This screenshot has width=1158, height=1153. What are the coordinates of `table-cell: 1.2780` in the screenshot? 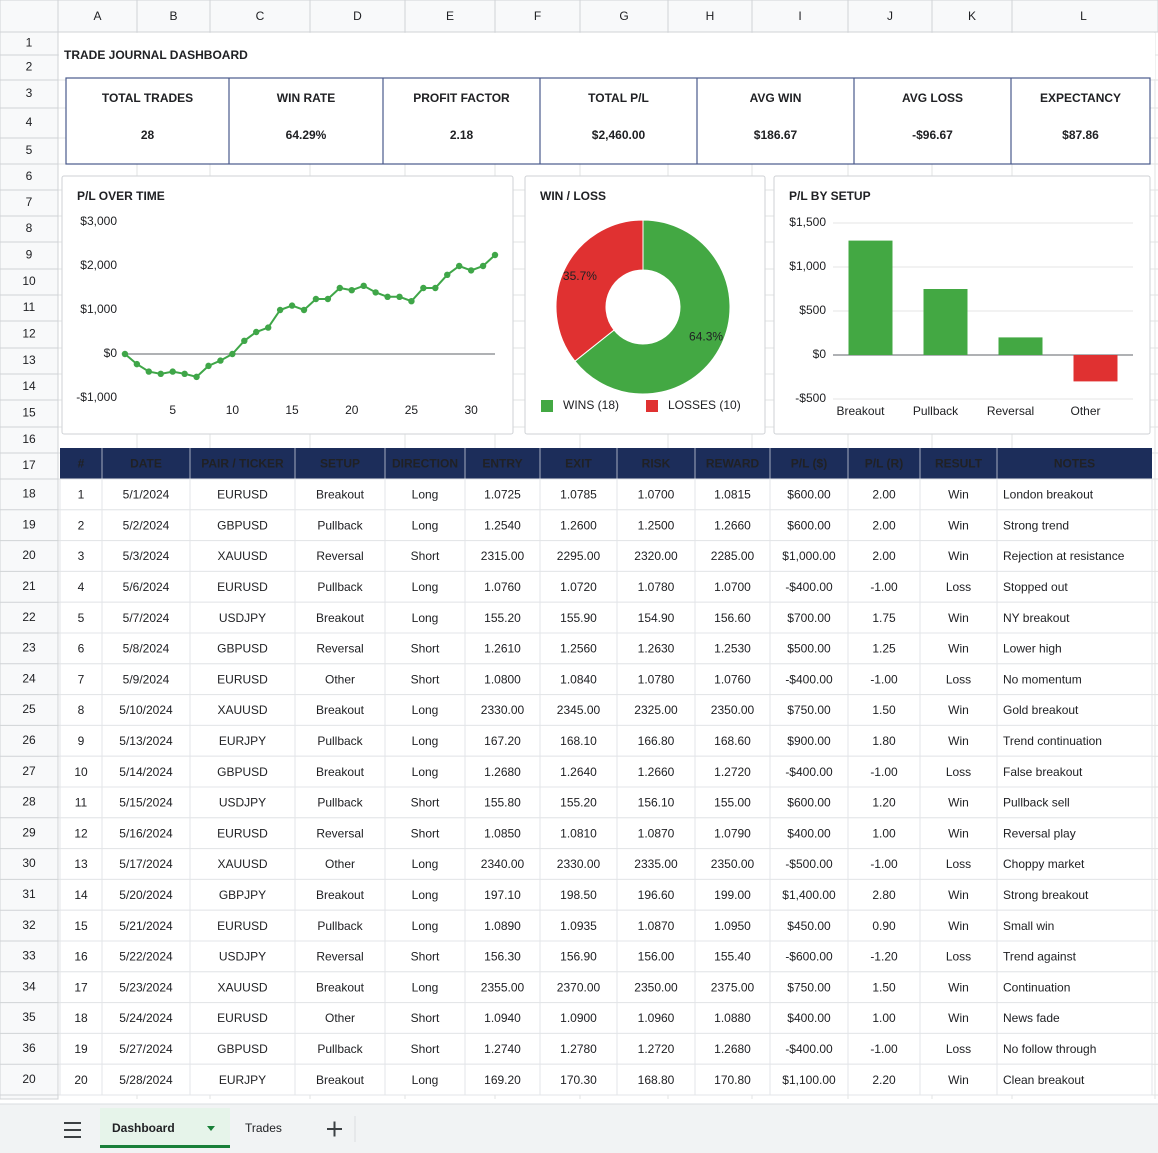 It's located at (578, 1049).